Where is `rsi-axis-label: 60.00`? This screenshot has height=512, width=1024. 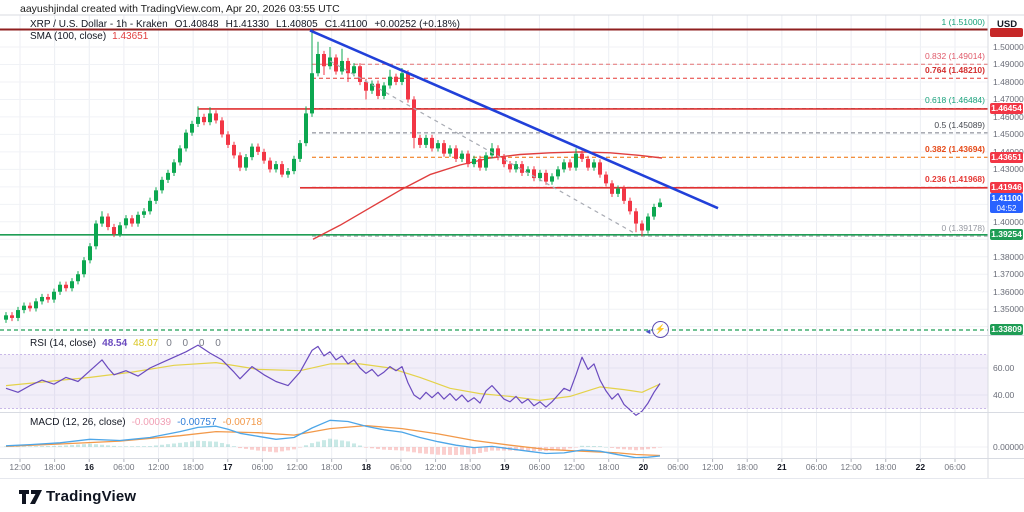
rsi-axis-label: 60.00 is located at coordinates (1004, 368).